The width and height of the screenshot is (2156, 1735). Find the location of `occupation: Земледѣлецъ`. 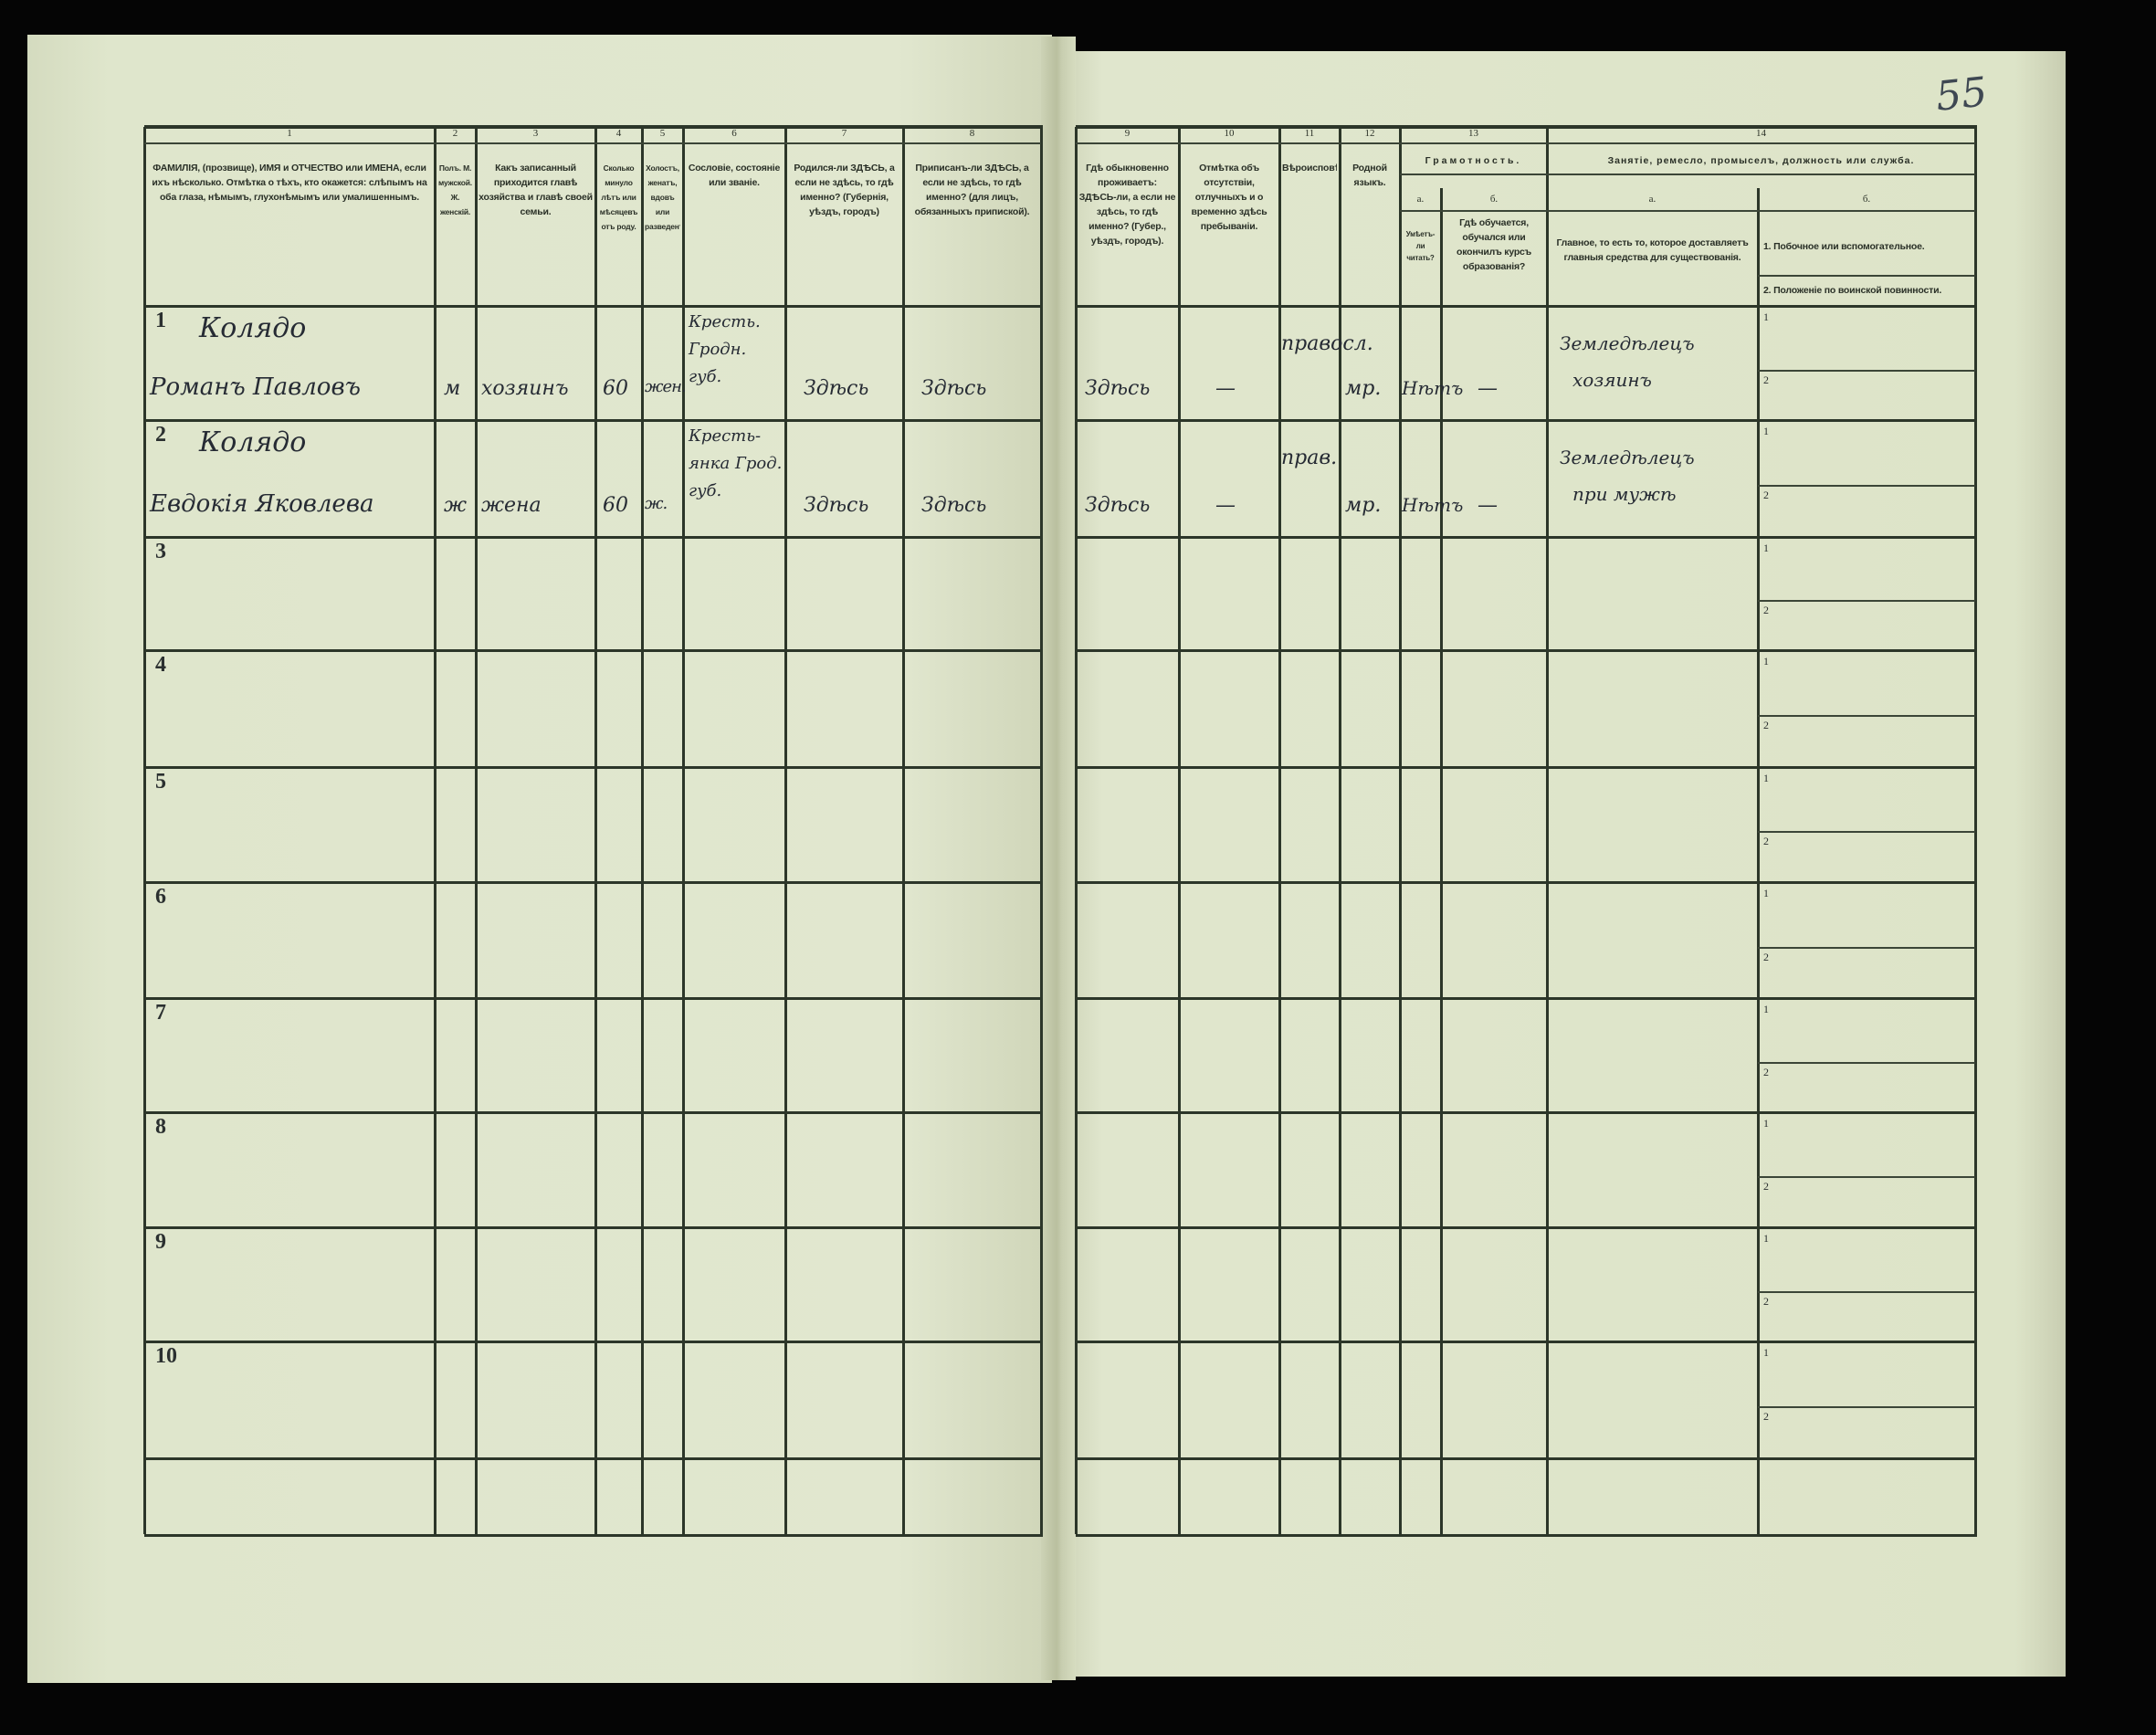

occupation: Земледѣлецъ is located at coordinates (1627, 457).